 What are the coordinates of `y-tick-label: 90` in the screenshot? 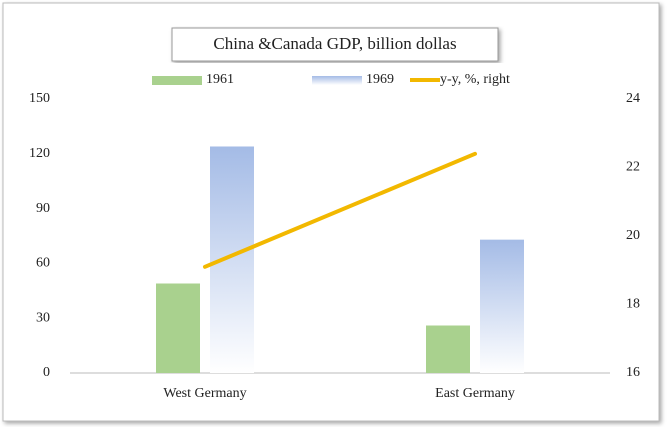 It's located at (43, 208).